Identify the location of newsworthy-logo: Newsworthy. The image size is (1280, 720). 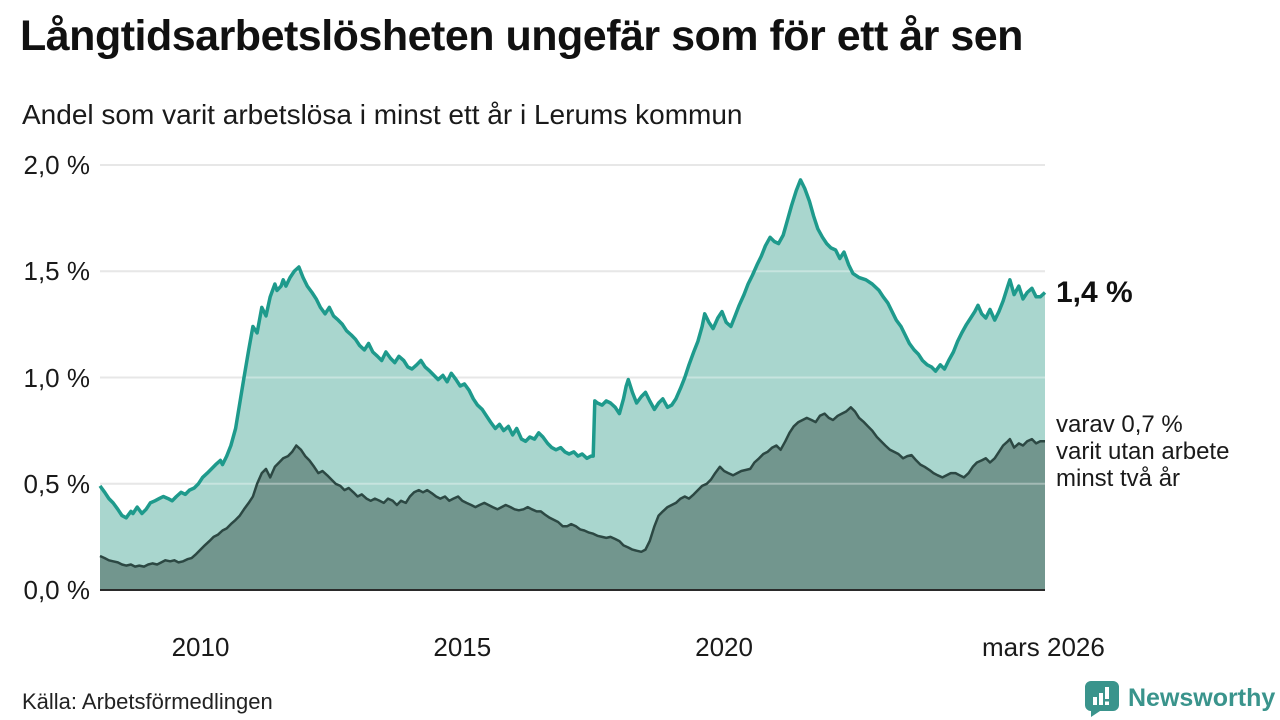
(1179, 698).